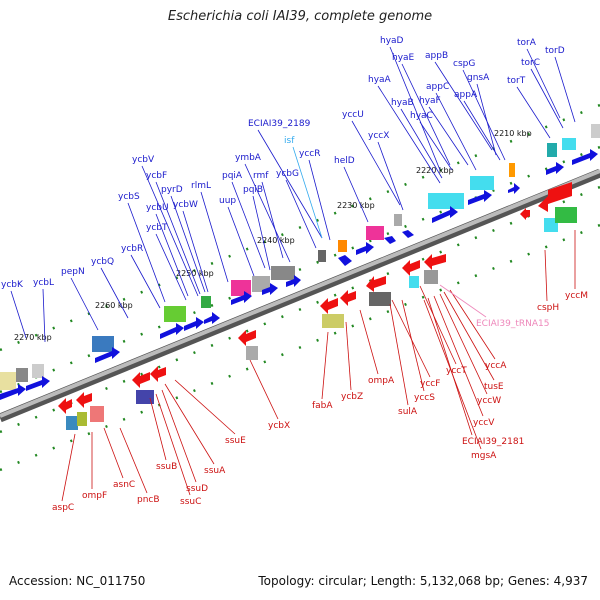 Image resolution: width=600 pixels, height=600 pixels. I want to click on forward-gene-label: hyaE, so click(403, 58).